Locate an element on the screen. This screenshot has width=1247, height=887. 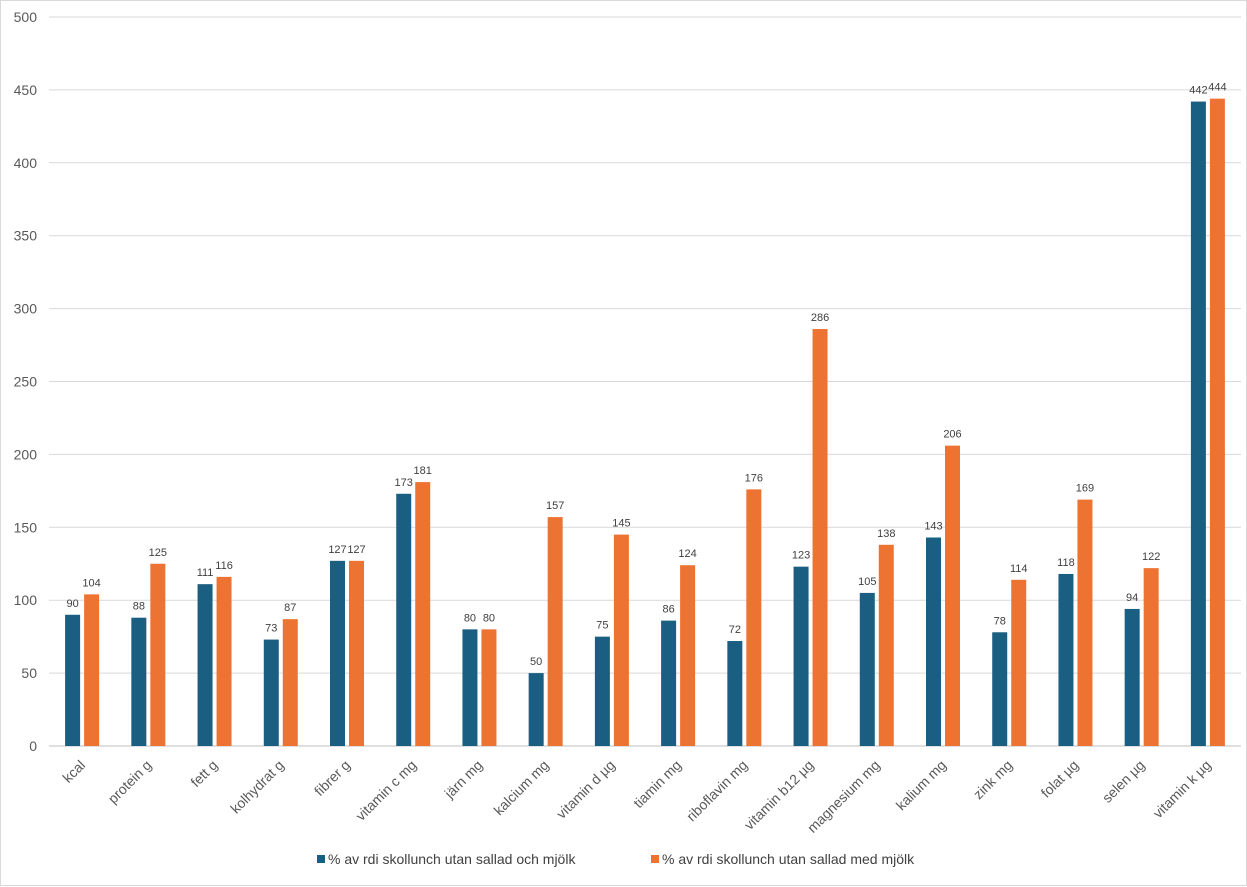
x-tick-label: kalium mg is located at coordinates (921, 785).